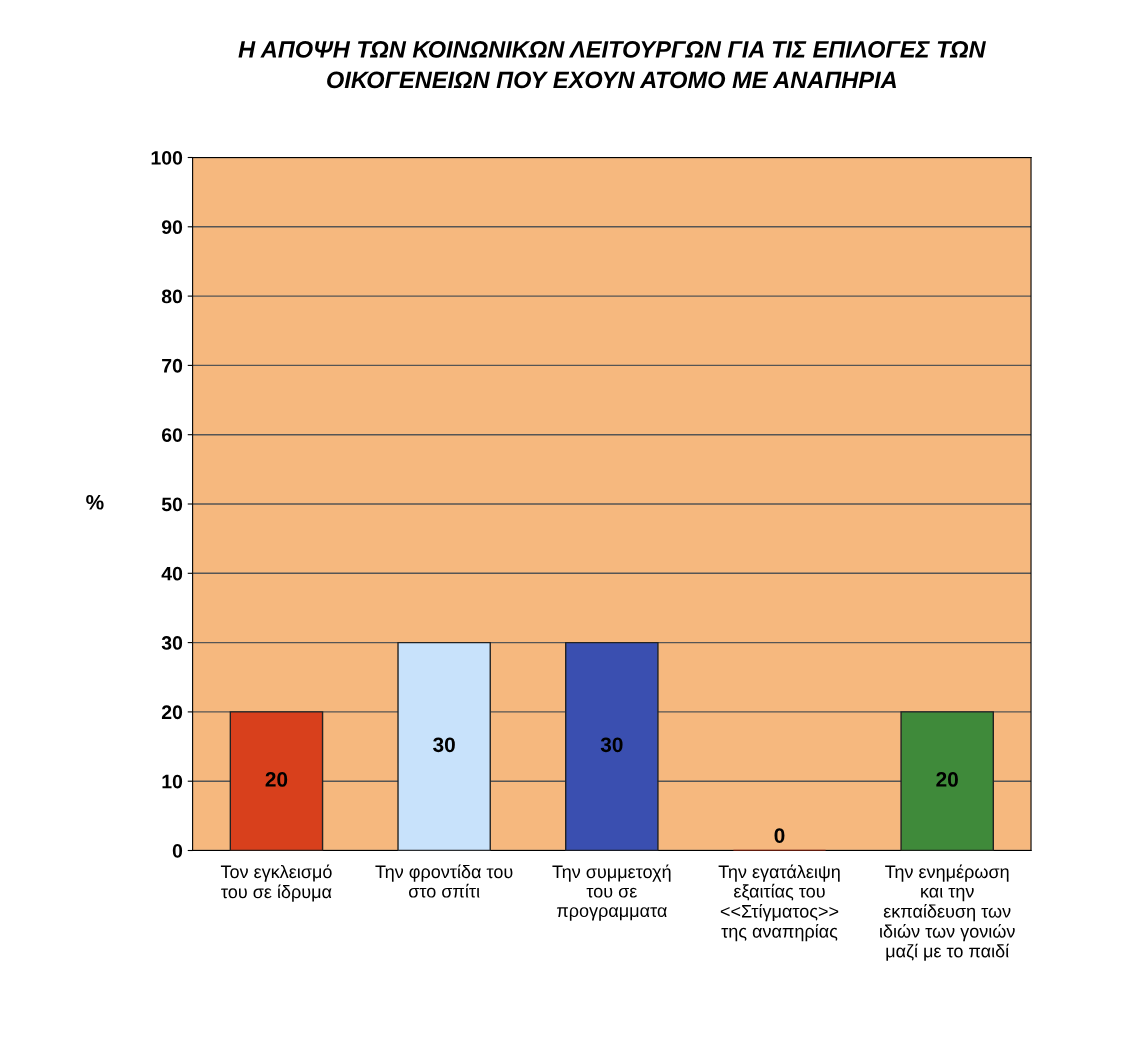  What do you see at coordinates (172, 227) in the screenshot?
I see `y-tick-label: 90` at bounding box center [172, 227].